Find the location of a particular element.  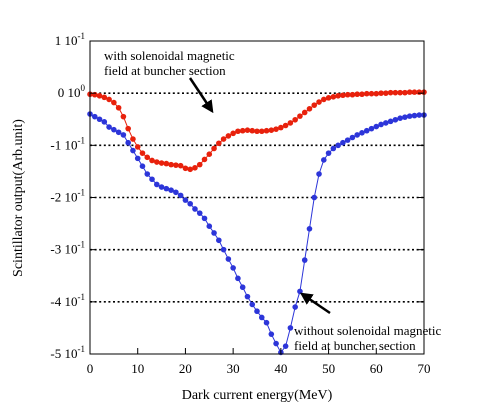

y-tick-base: -5 10 is located at coordinates (63, 353).